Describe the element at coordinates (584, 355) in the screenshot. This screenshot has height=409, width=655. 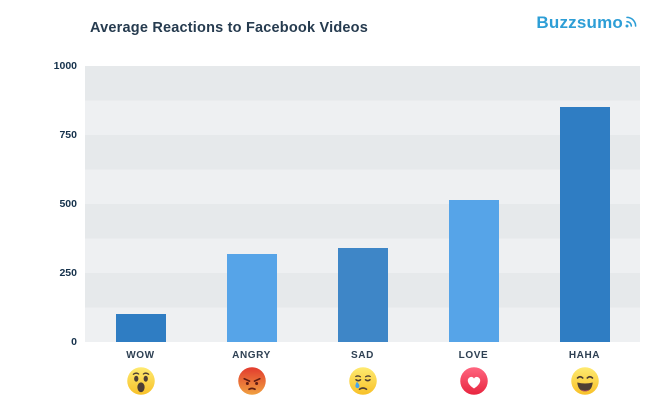
I see `x-label-haha: HAHA` at that location.